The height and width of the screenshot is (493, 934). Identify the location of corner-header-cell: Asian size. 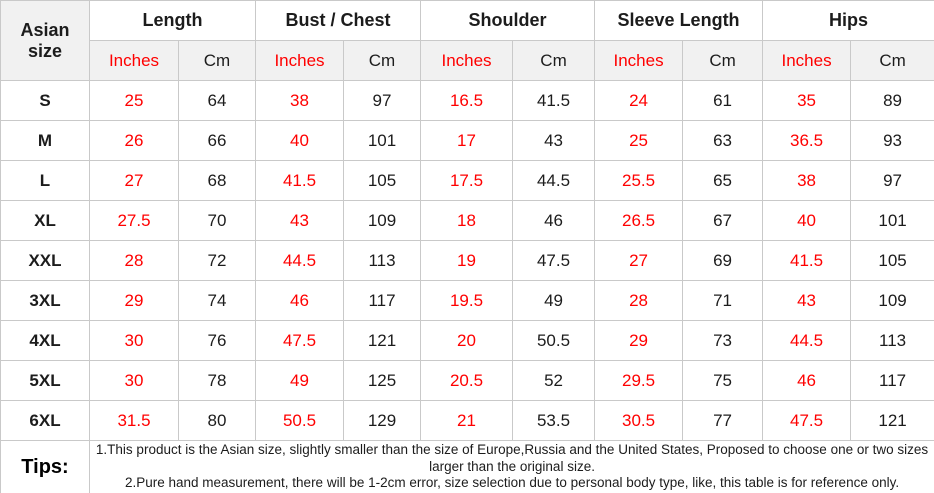
(45, 40).